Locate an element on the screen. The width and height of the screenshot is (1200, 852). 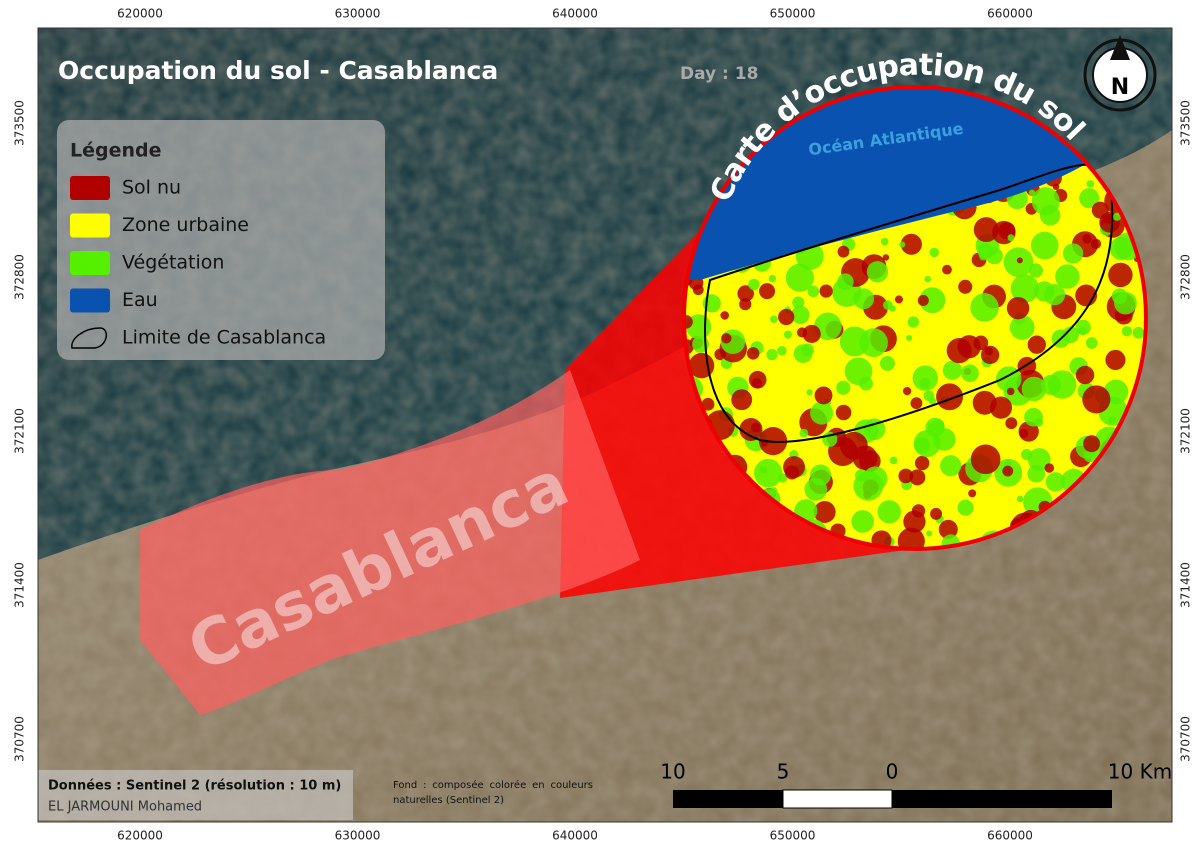
y-coord-label: 373500 is located at coordinates (20, 123).